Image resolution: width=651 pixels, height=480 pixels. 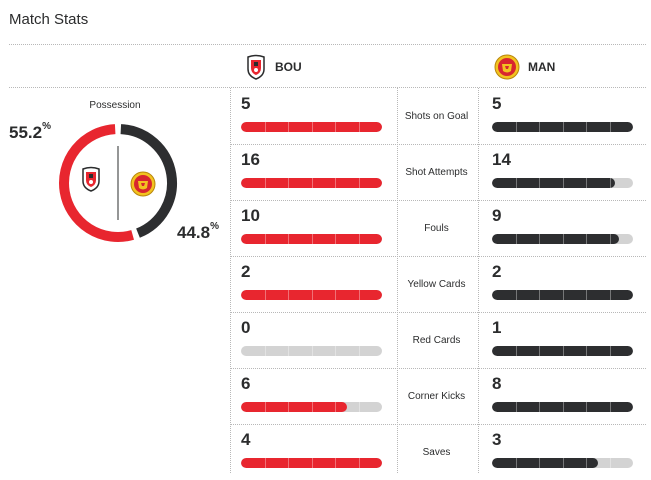 What do you see at coordinates (246, 327) in the screenshot?
I see `home-stat-value: 0` at bounding box center [246, 327].